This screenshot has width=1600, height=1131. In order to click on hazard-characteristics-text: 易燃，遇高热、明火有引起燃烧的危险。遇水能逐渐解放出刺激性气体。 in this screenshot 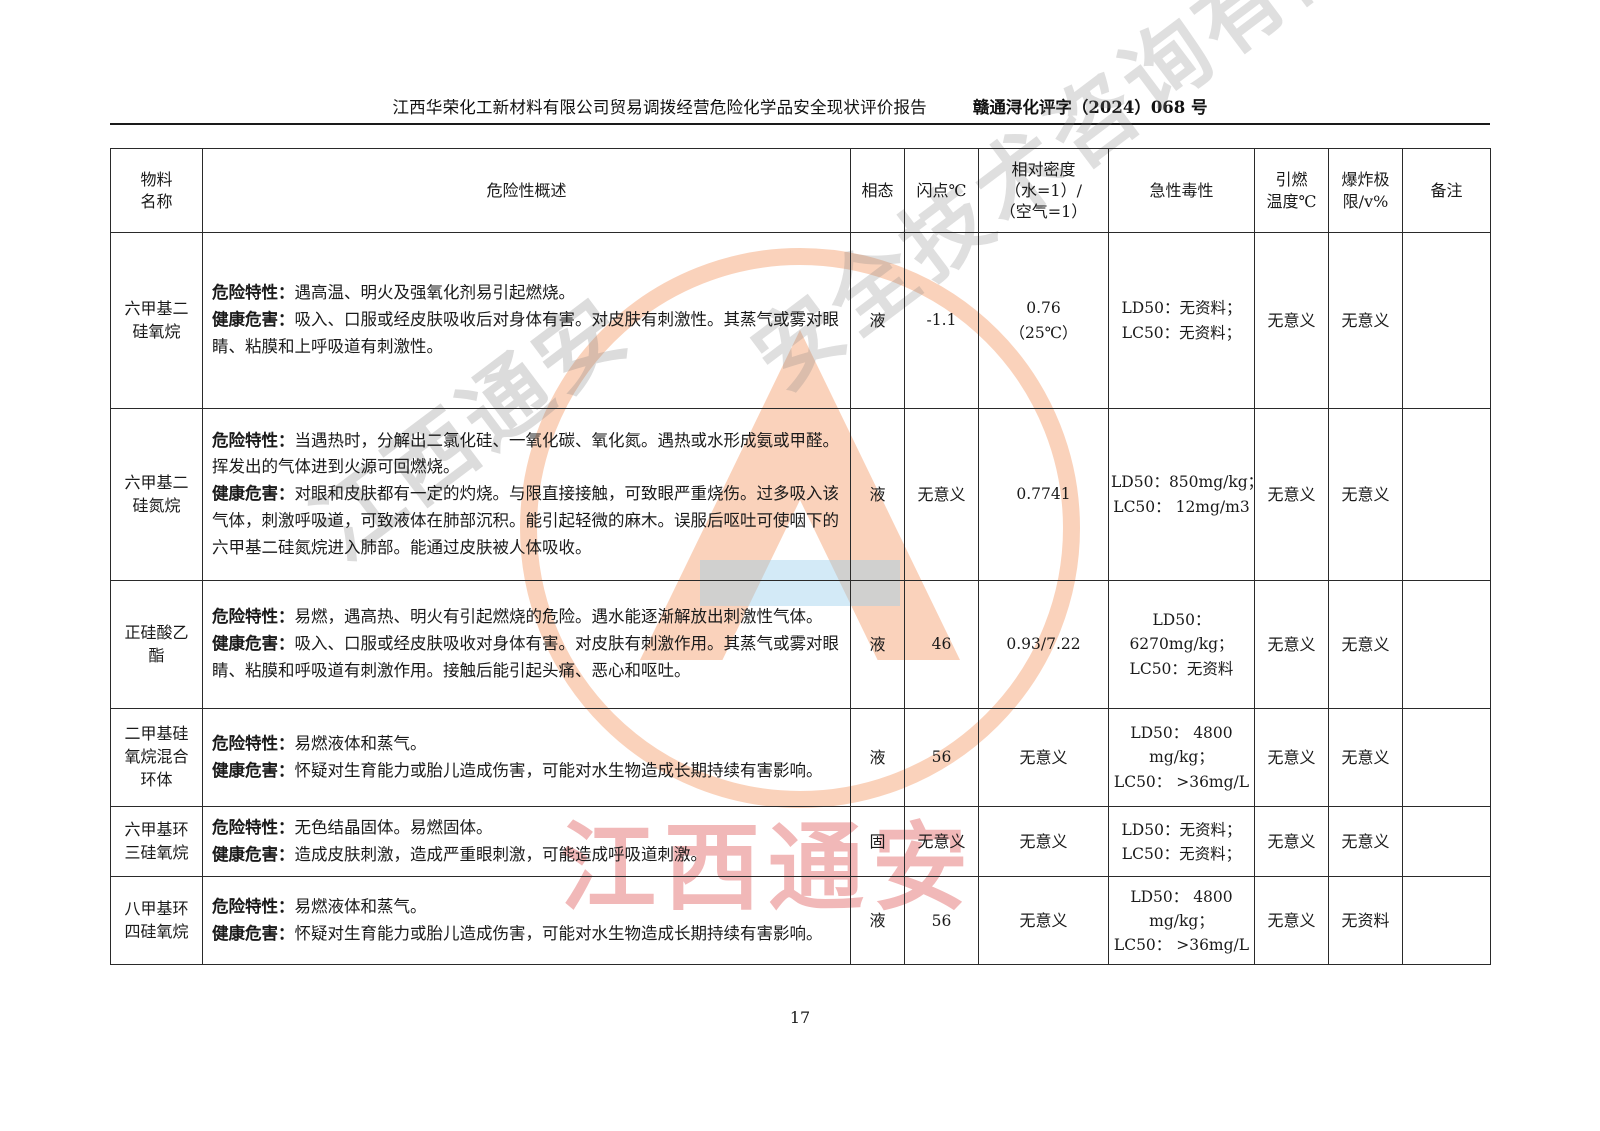, I will do `click(558, 617)`.